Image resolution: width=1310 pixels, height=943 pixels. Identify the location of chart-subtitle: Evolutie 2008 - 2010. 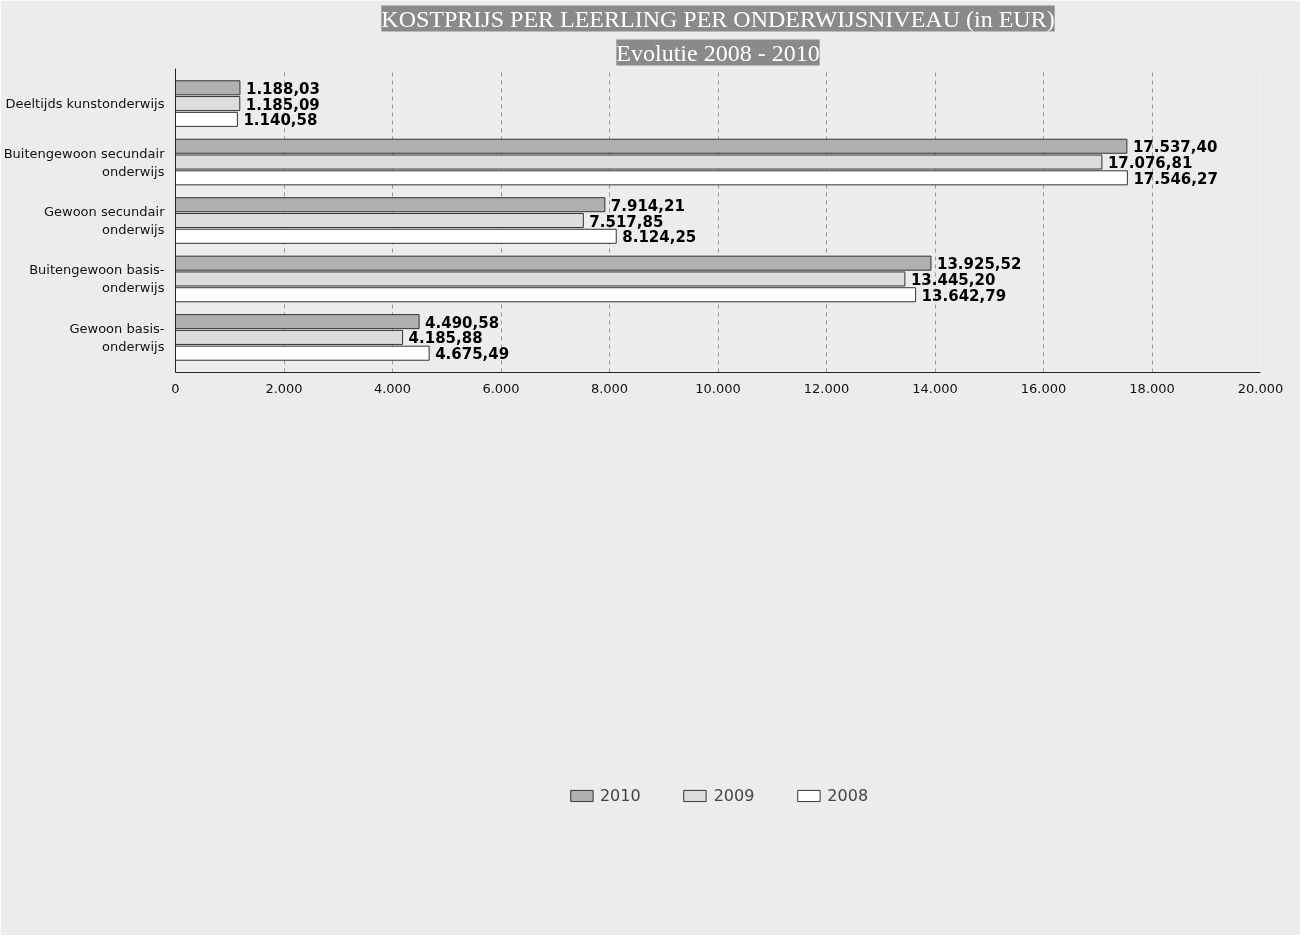
(718, 52).